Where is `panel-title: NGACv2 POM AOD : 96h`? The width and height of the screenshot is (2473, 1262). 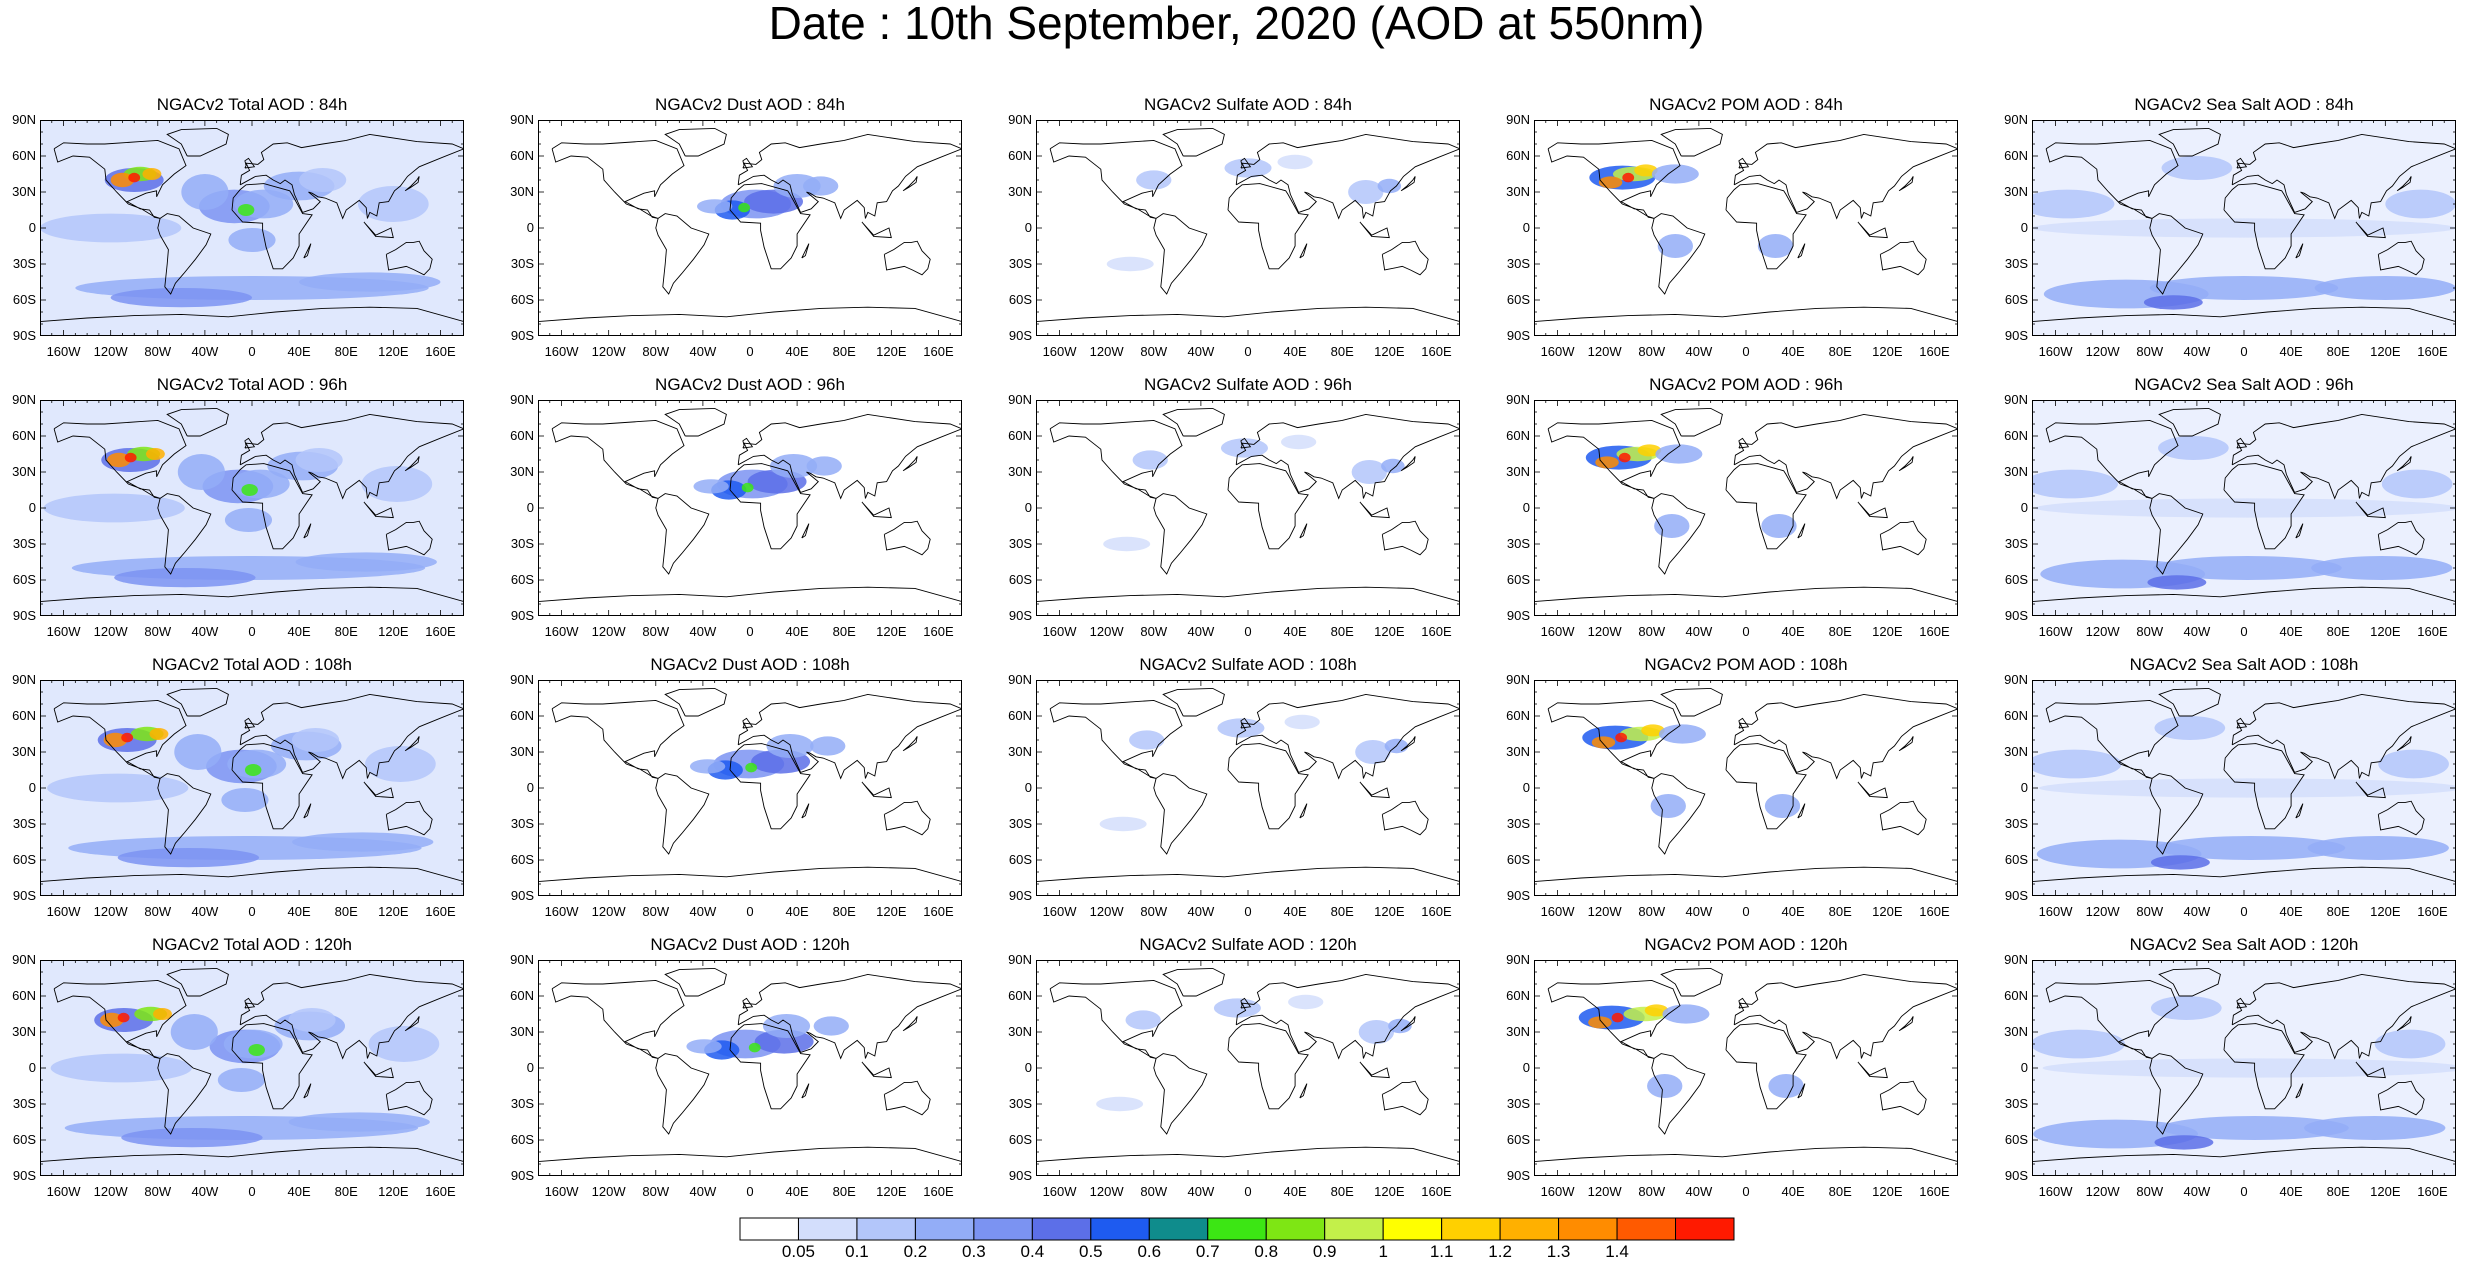
panel-title: NGACv2 POM AOD : 96h is located at coordinates (1746, 384).